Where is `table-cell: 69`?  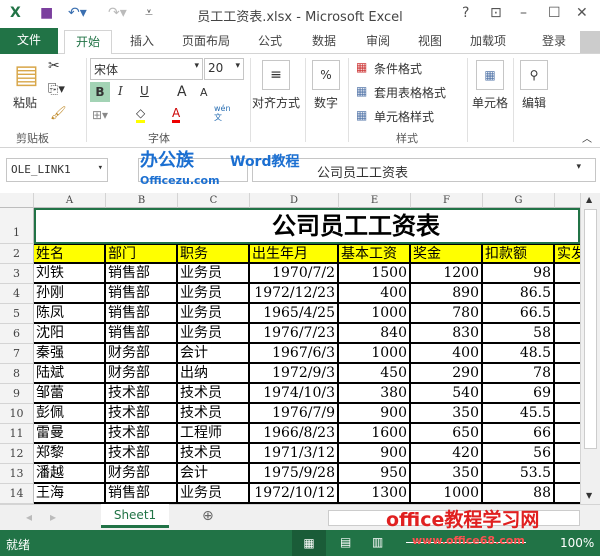
table-cell: 69 is located at coordinates (519, 394).